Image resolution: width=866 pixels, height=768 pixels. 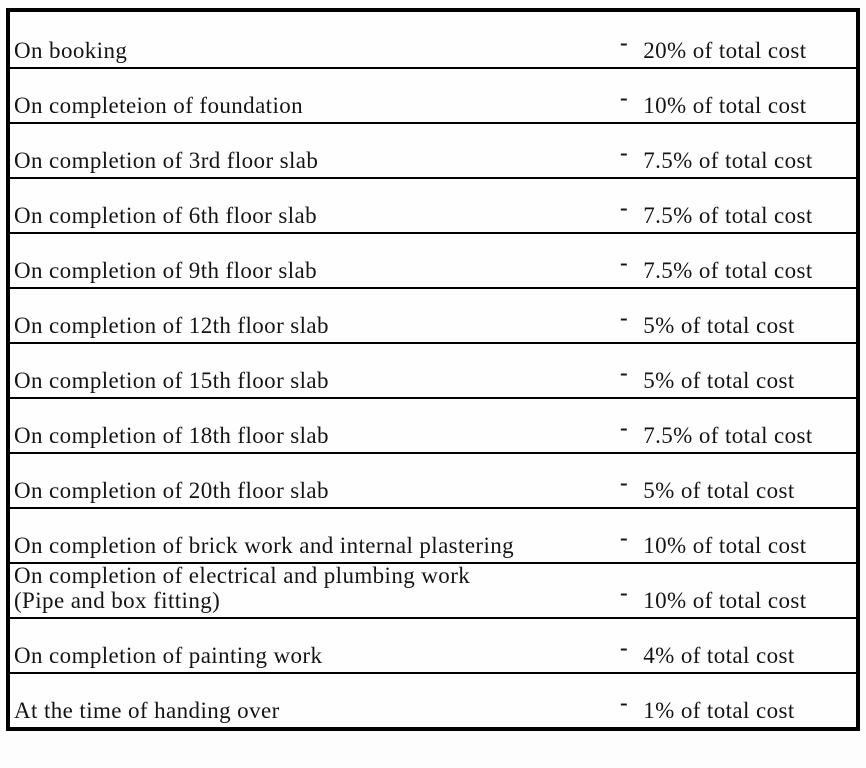 I want to click on milestone-text-line2: (Pipe and box fitting), so click(x=117, y=601).